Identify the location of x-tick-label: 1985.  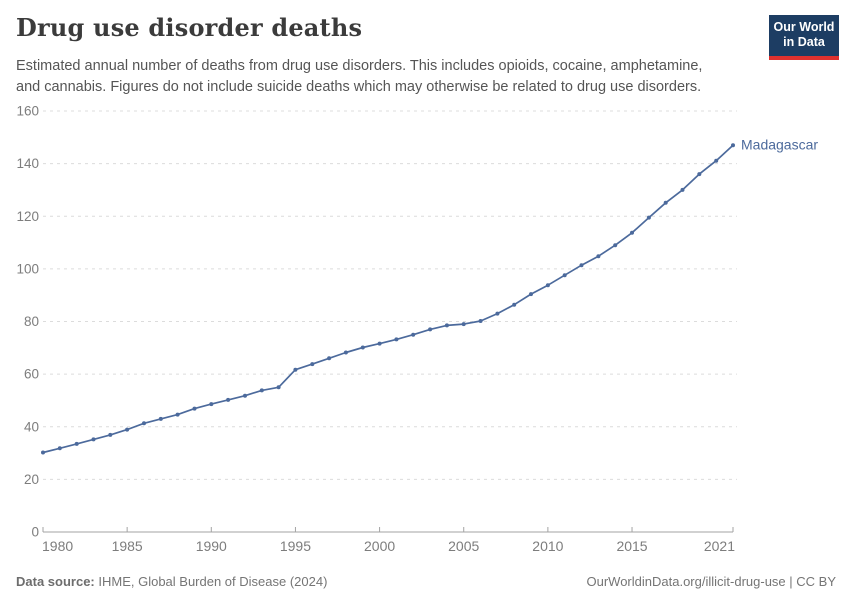
(127, 546).